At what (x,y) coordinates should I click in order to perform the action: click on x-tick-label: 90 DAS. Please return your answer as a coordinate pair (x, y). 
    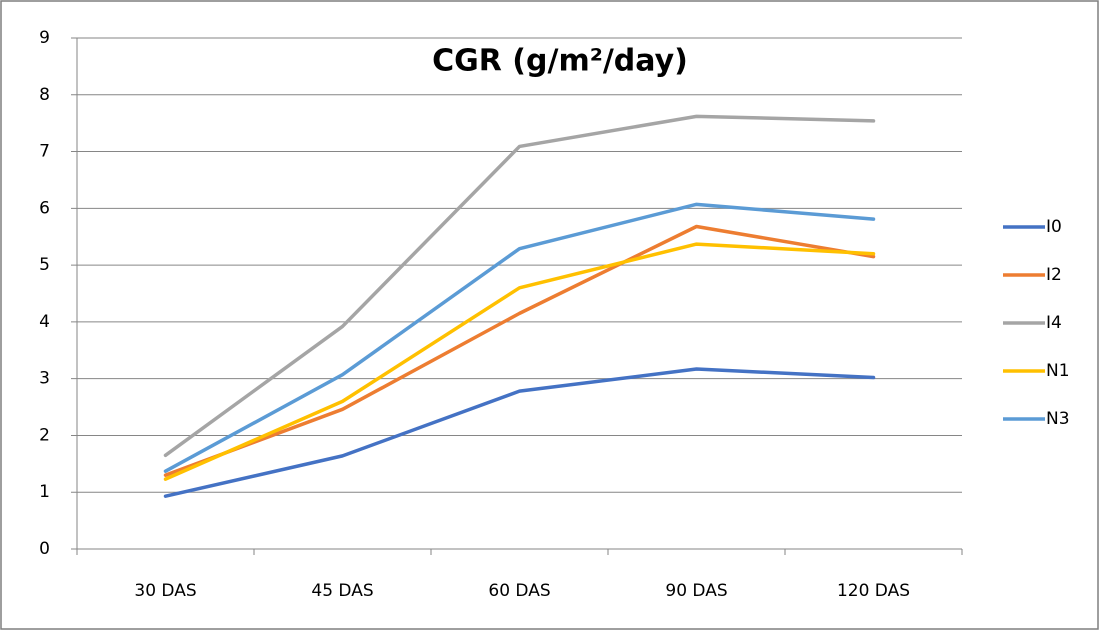
    Looking at the image, I should click on (696, 591).